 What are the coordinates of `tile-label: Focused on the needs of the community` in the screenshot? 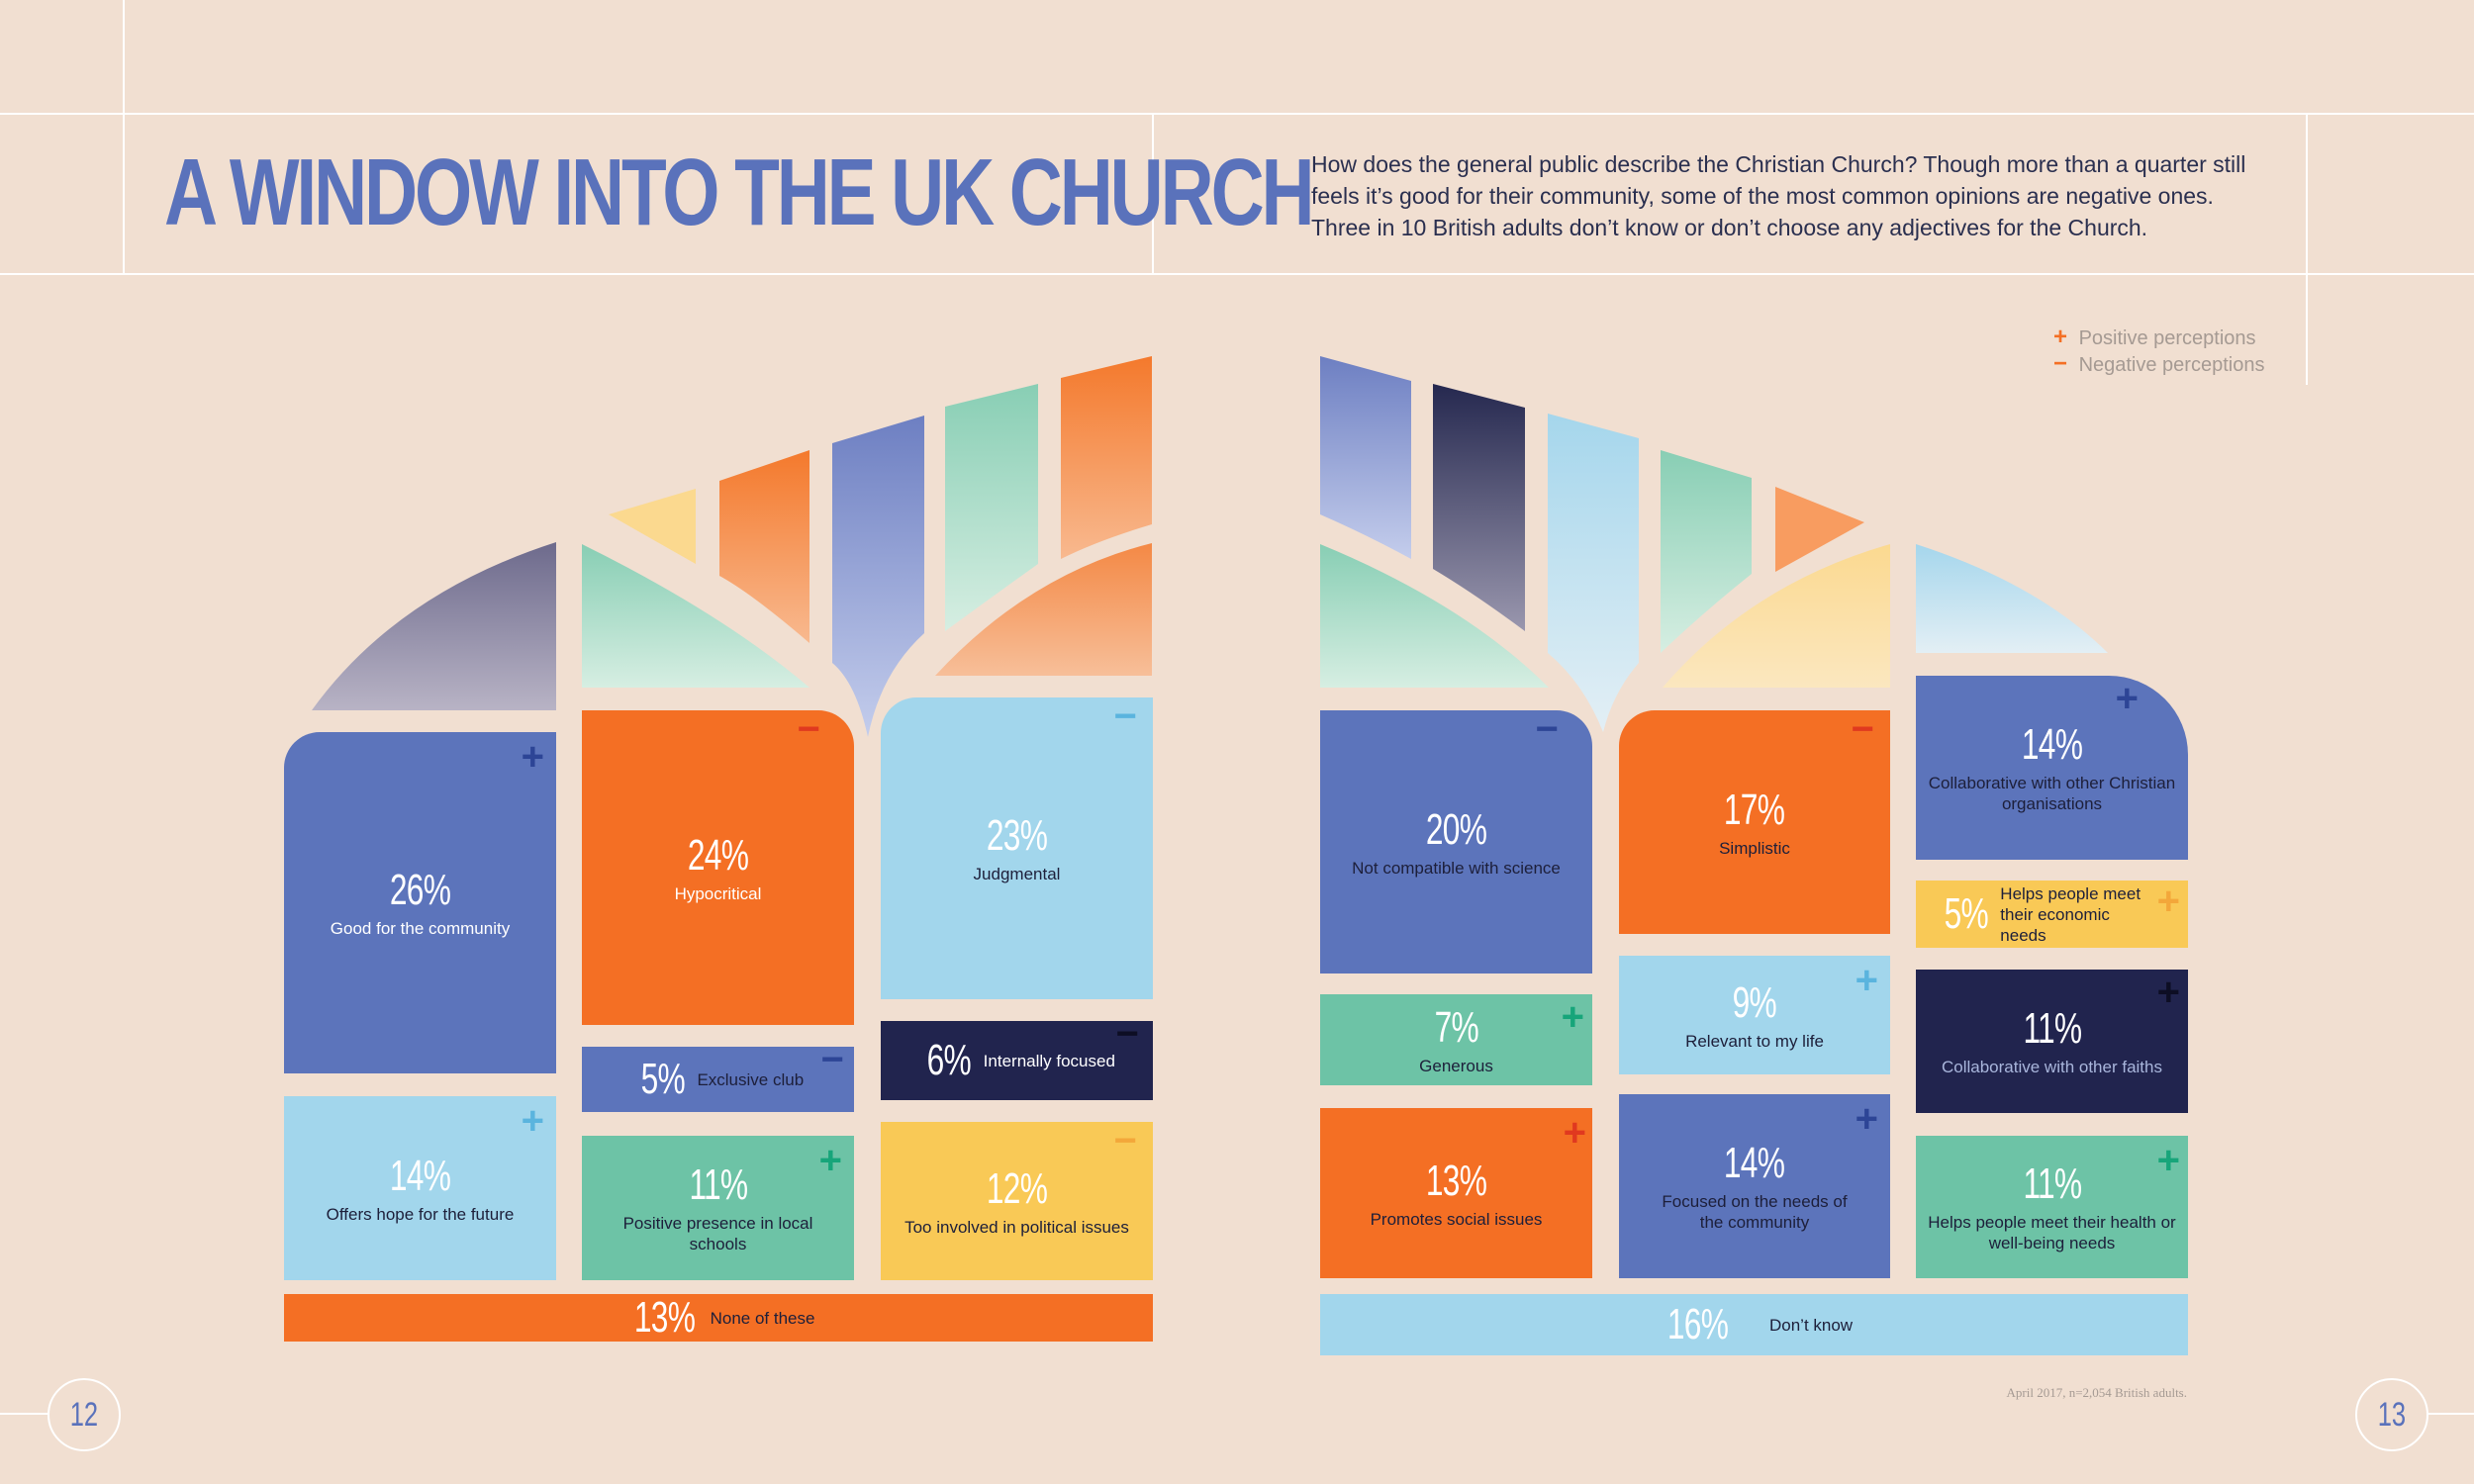 It's located at (1755, 1212).